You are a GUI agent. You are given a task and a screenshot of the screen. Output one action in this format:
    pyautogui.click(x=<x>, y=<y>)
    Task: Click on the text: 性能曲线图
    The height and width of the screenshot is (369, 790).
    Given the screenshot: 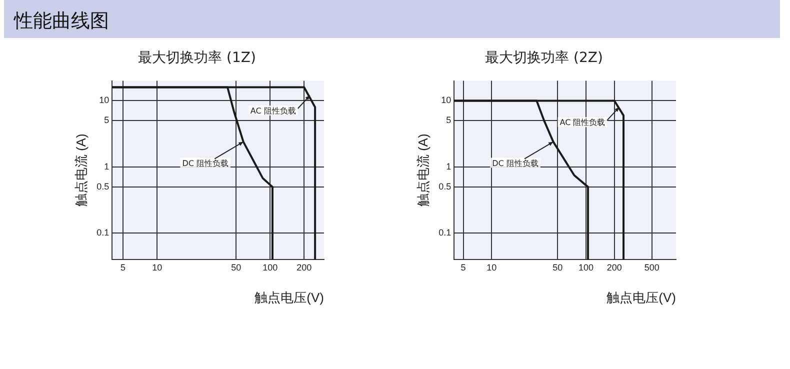 What is the action you would take?
    pyautogui.click(x=61, y=21)
    